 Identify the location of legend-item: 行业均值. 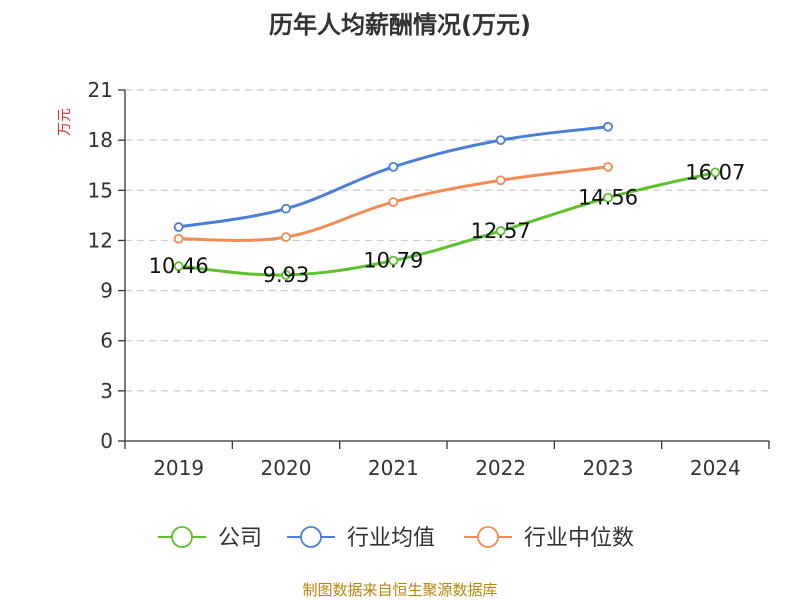
(361, 538).